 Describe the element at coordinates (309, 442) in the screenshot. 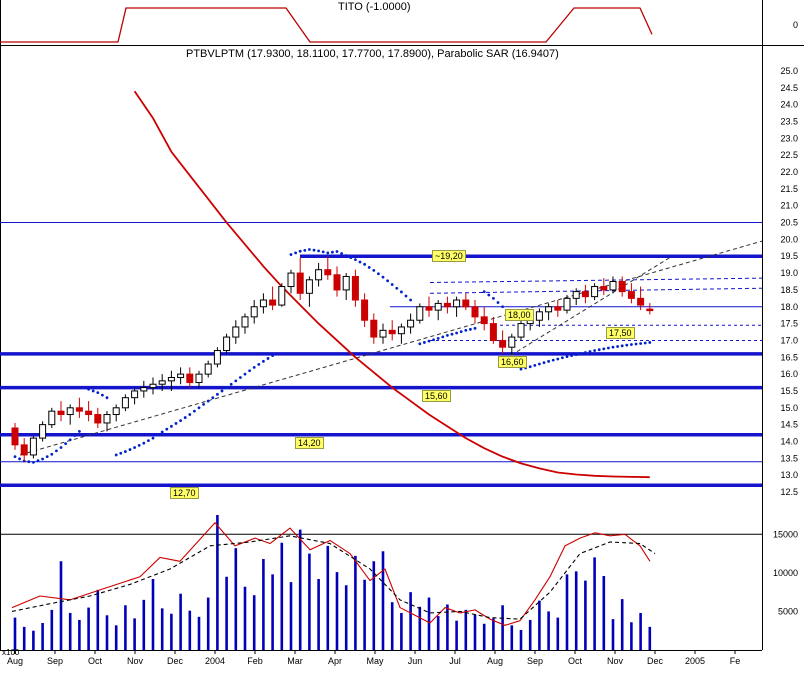

I see `price-level-label: 14,20` at that location.